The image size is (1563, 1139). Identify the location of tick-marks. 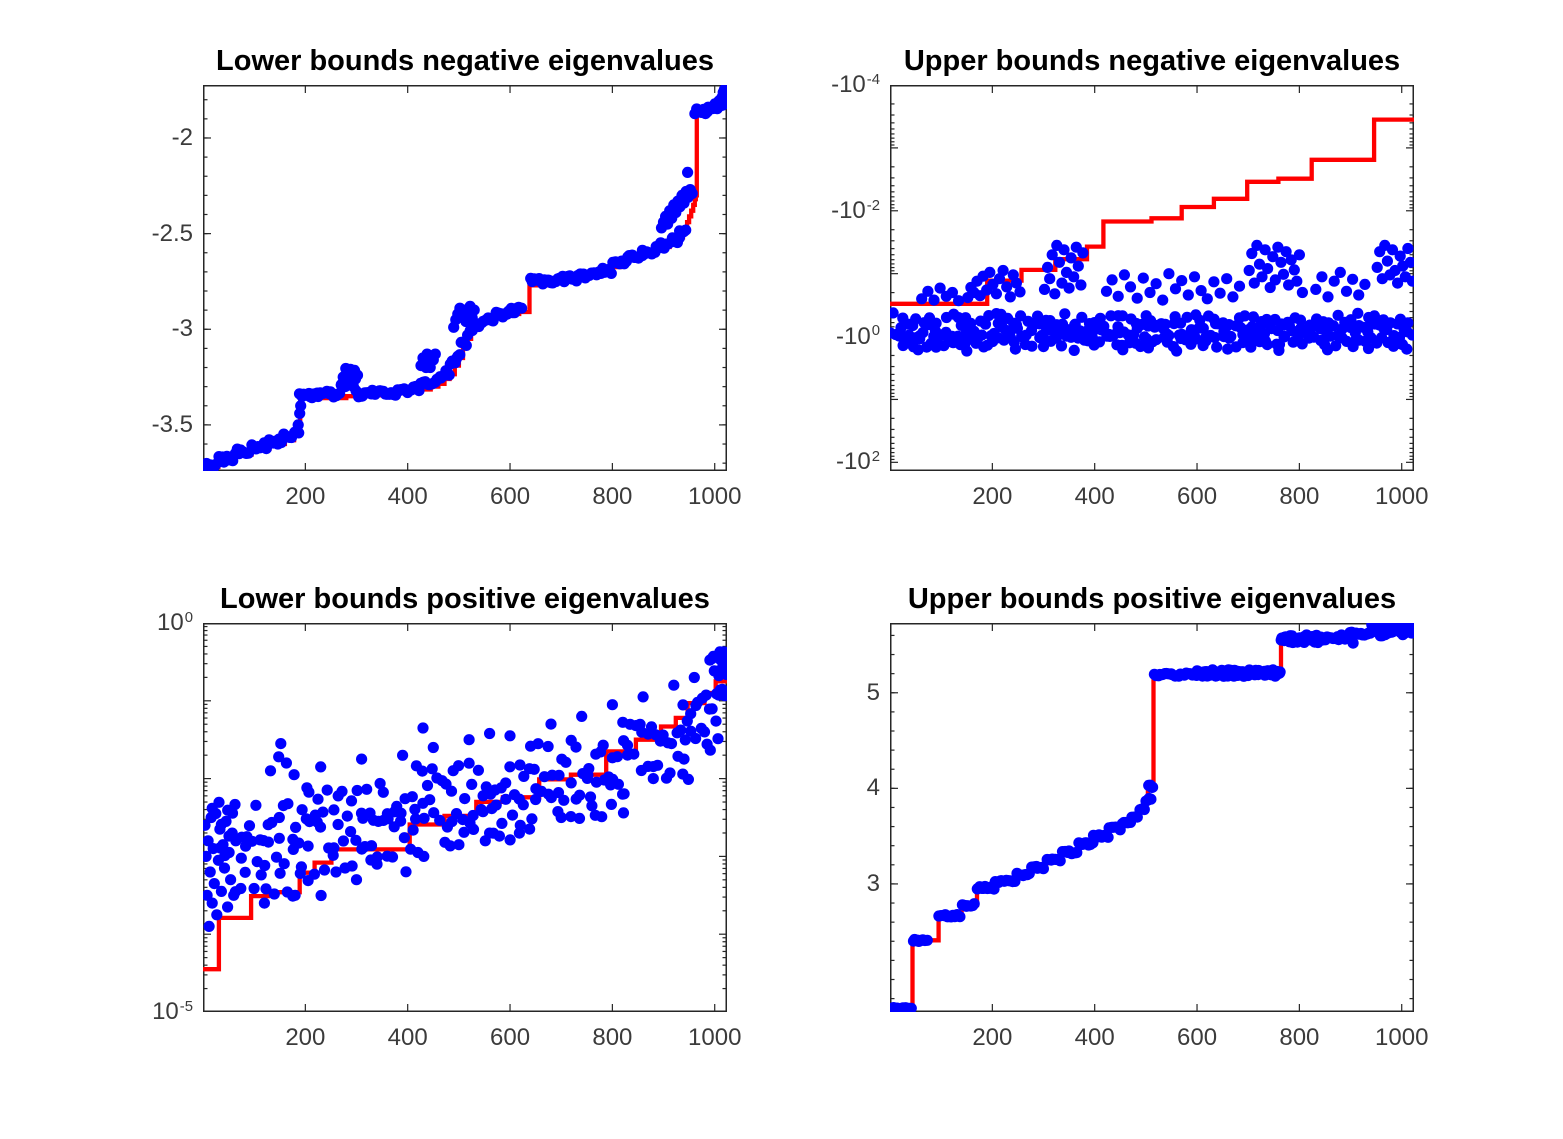
(465, 278).